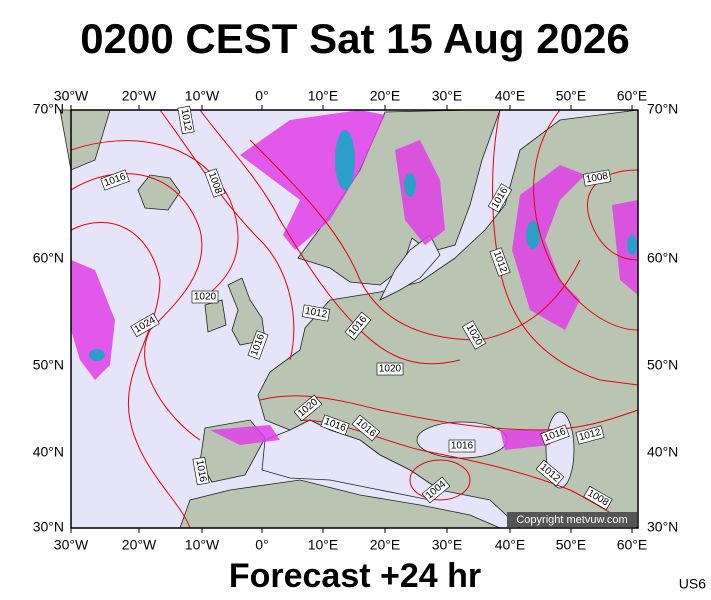  I want to click on isobar-label-group: 1008, so click(597, 178).